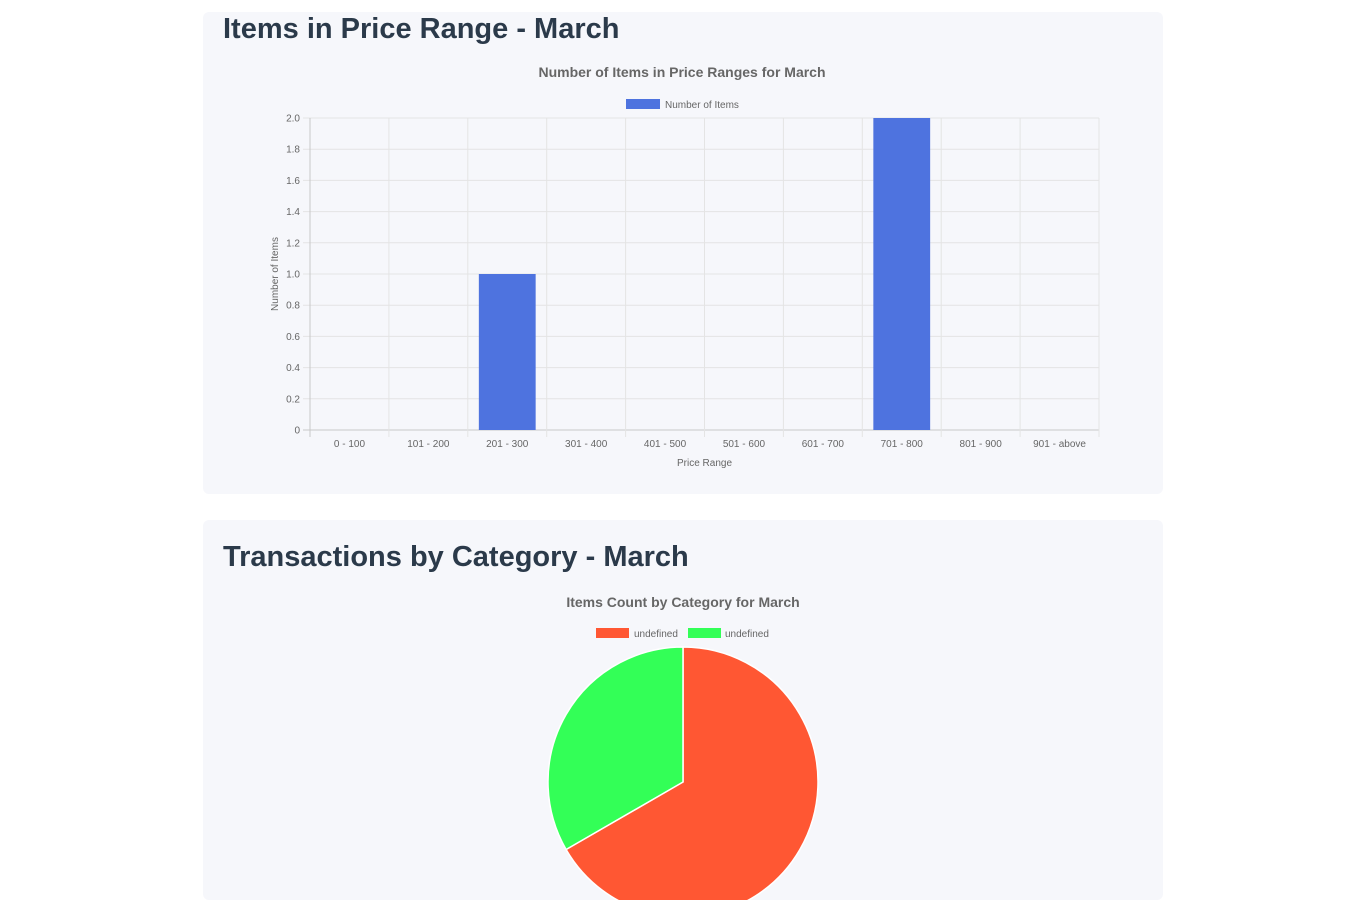 This screenshot has height=900, width=1372. Describe the element at coordinates (507, 444) in the screenshot. I see `x-tick-label: 201 - 300` at that location.